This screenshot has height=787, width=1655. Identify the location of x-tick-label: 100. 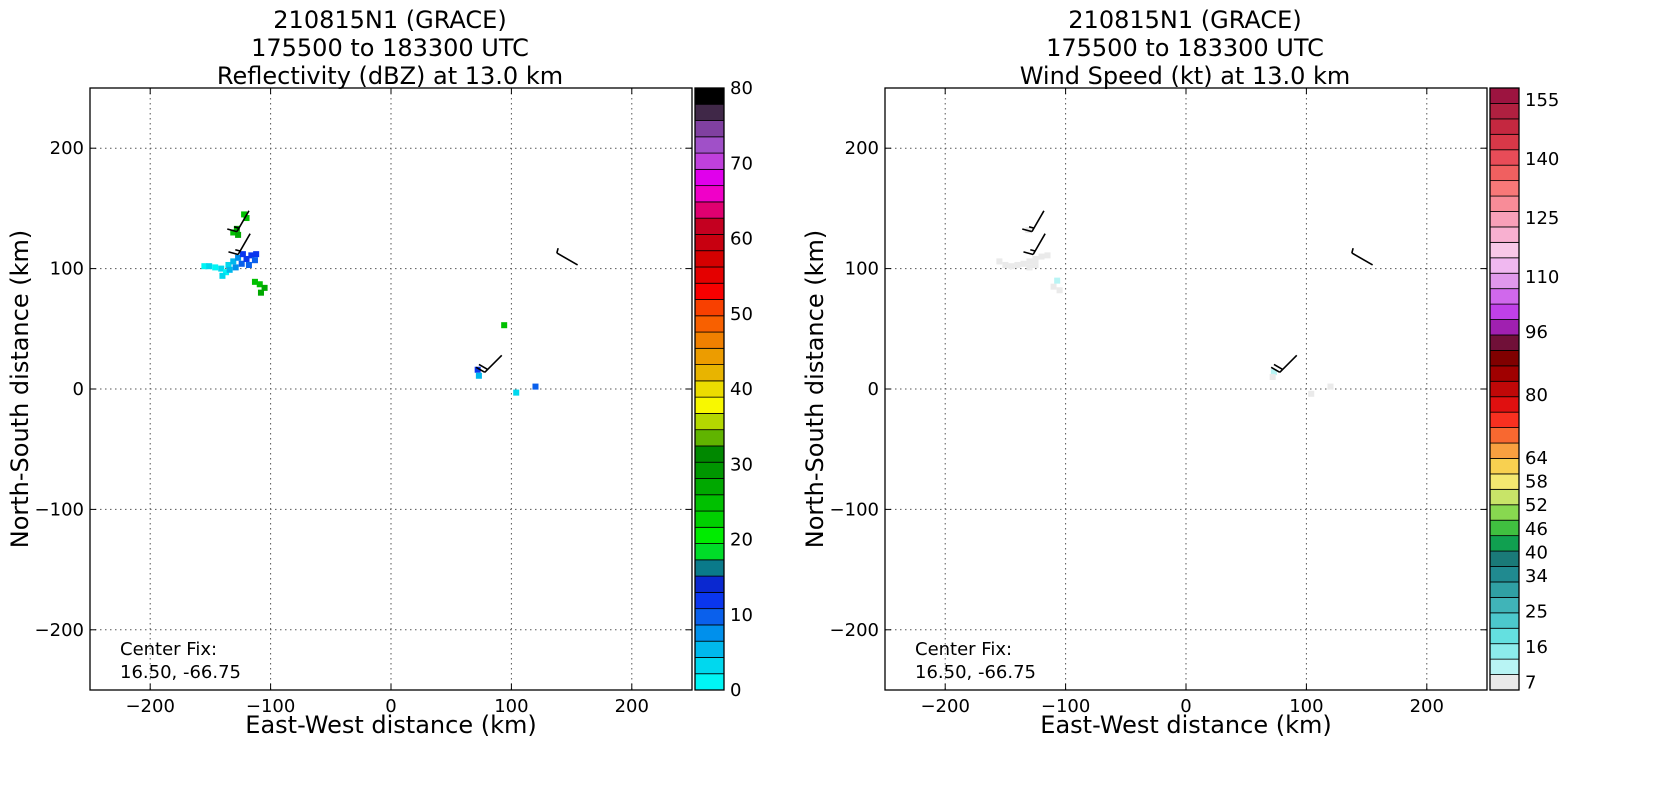
(511, 706).